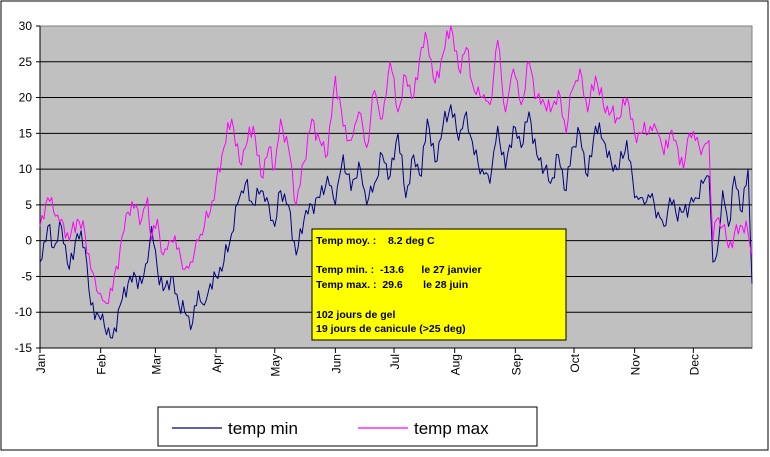 This screenshot has height=457, width=770. I want to click on x-tick-label: Mar, so click(156, 364).